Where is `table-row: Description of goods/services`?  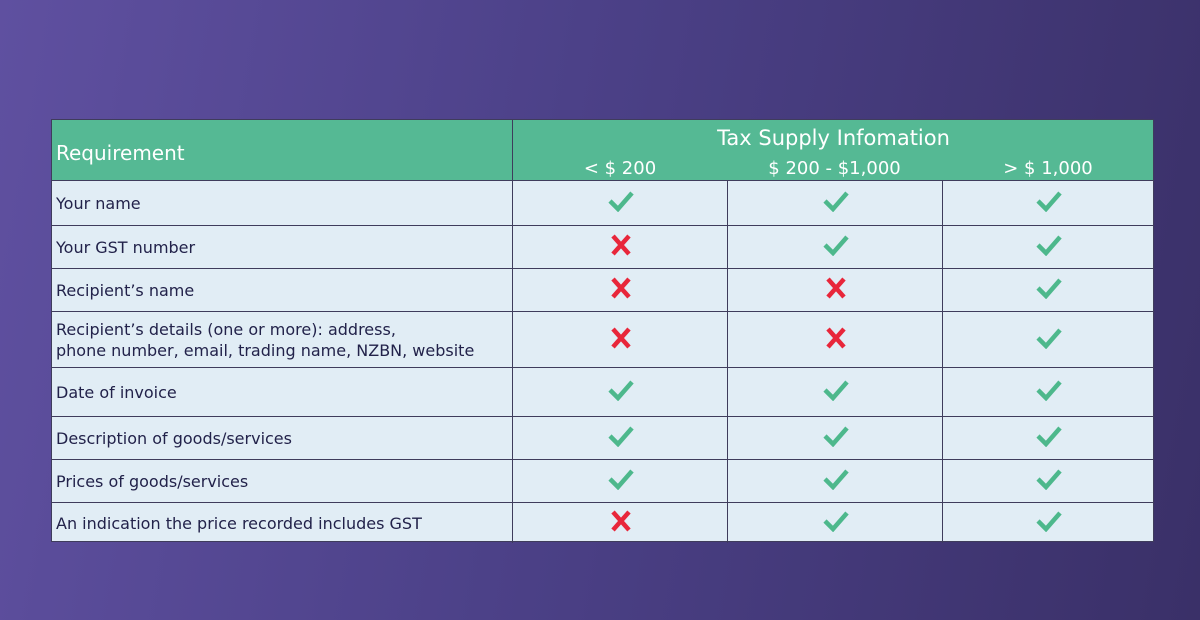
table-row: Description of goods/services is located at coordinates (602, 438).